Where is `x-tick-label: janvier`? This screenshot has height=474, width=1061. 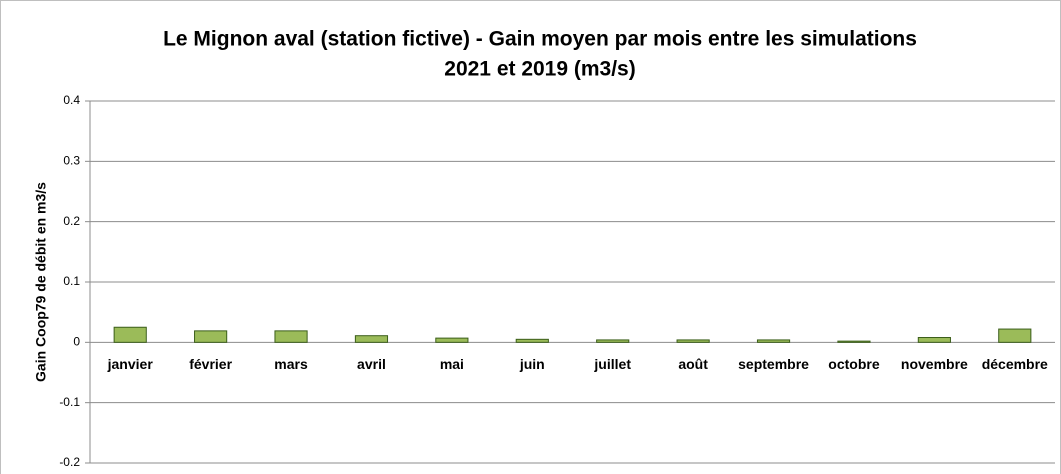 x-tick-label: janvier is located at coordinates (130, 364).